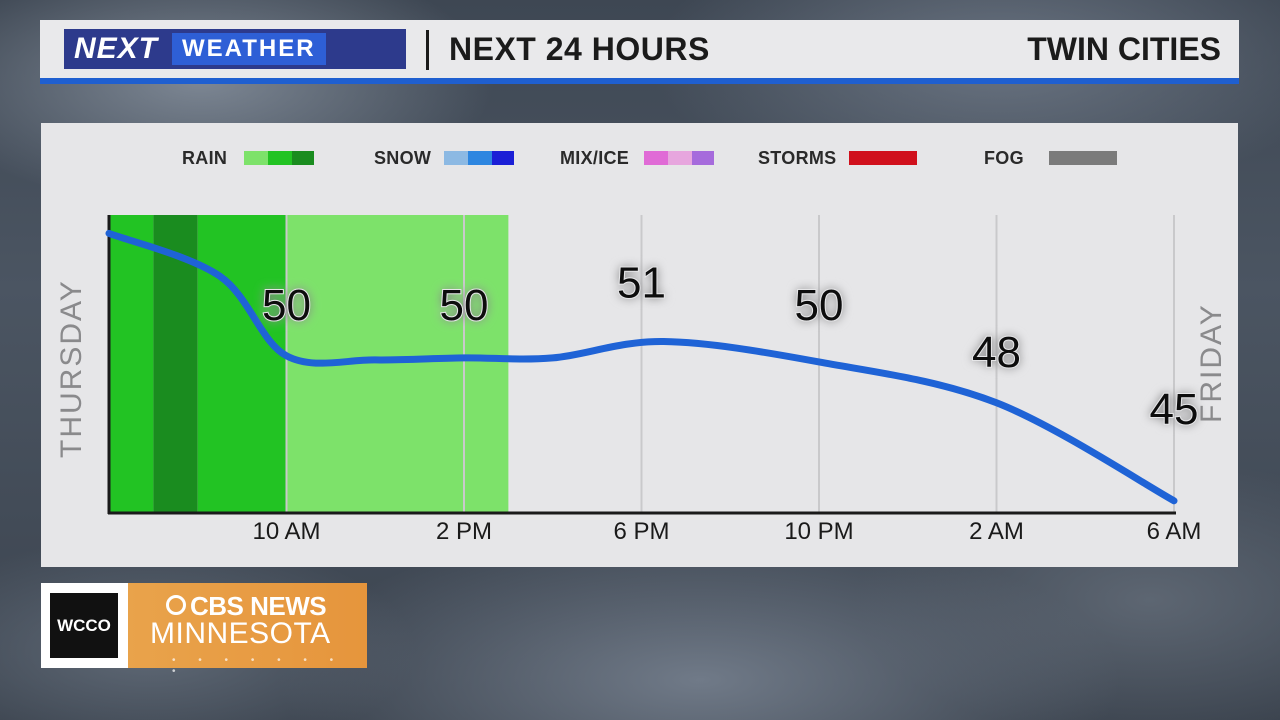  I want to click on wcco-logo: WCCO, so click(84, 625).